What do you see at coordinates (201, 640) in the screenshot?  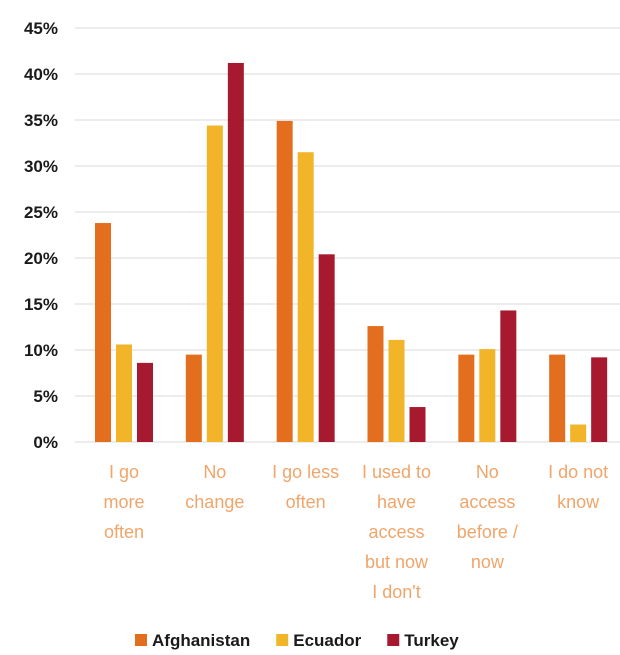 I see `legend-label-afghanistan: Afghanistan` at bounding box center [201, 640].